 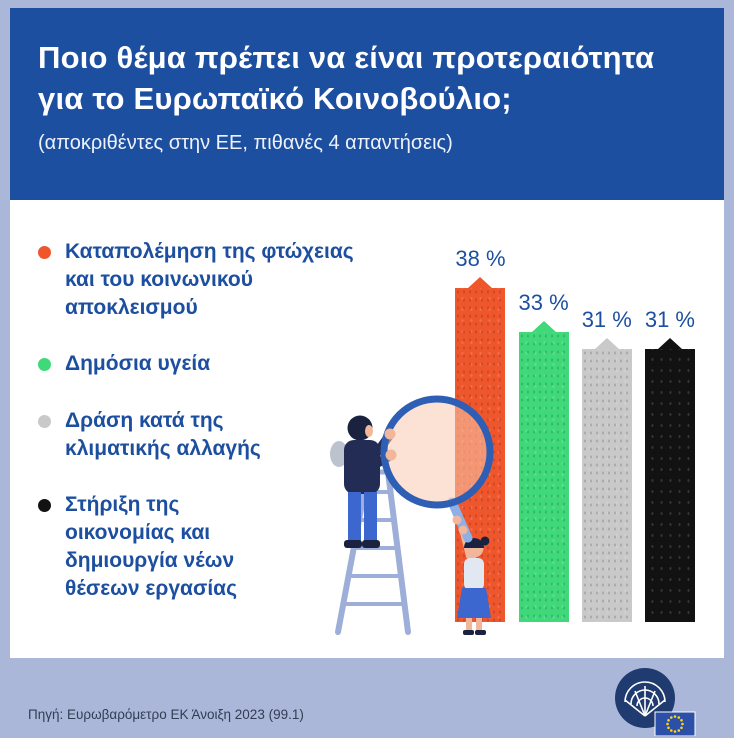 I want to click on eu-flag-icon, so click(x=675, y=723).